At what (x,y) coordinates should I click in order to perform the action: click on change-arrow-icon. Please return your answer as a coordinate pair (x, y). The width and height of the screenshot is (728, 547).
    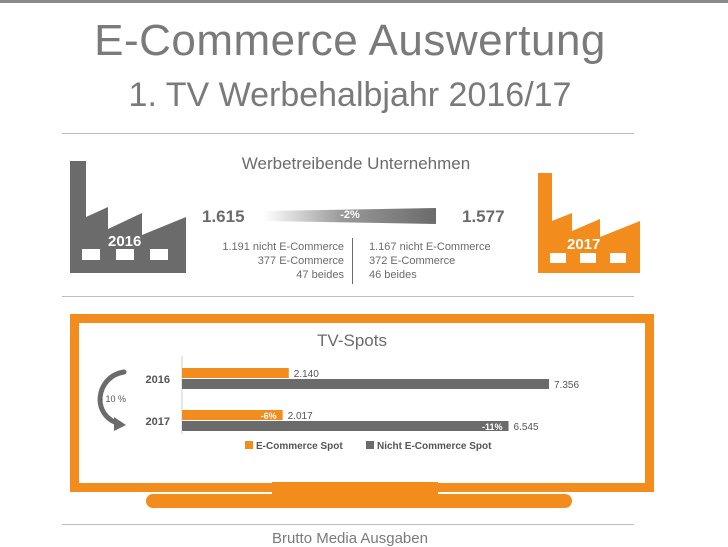
    Looking at the image, I should click on (350, 216).